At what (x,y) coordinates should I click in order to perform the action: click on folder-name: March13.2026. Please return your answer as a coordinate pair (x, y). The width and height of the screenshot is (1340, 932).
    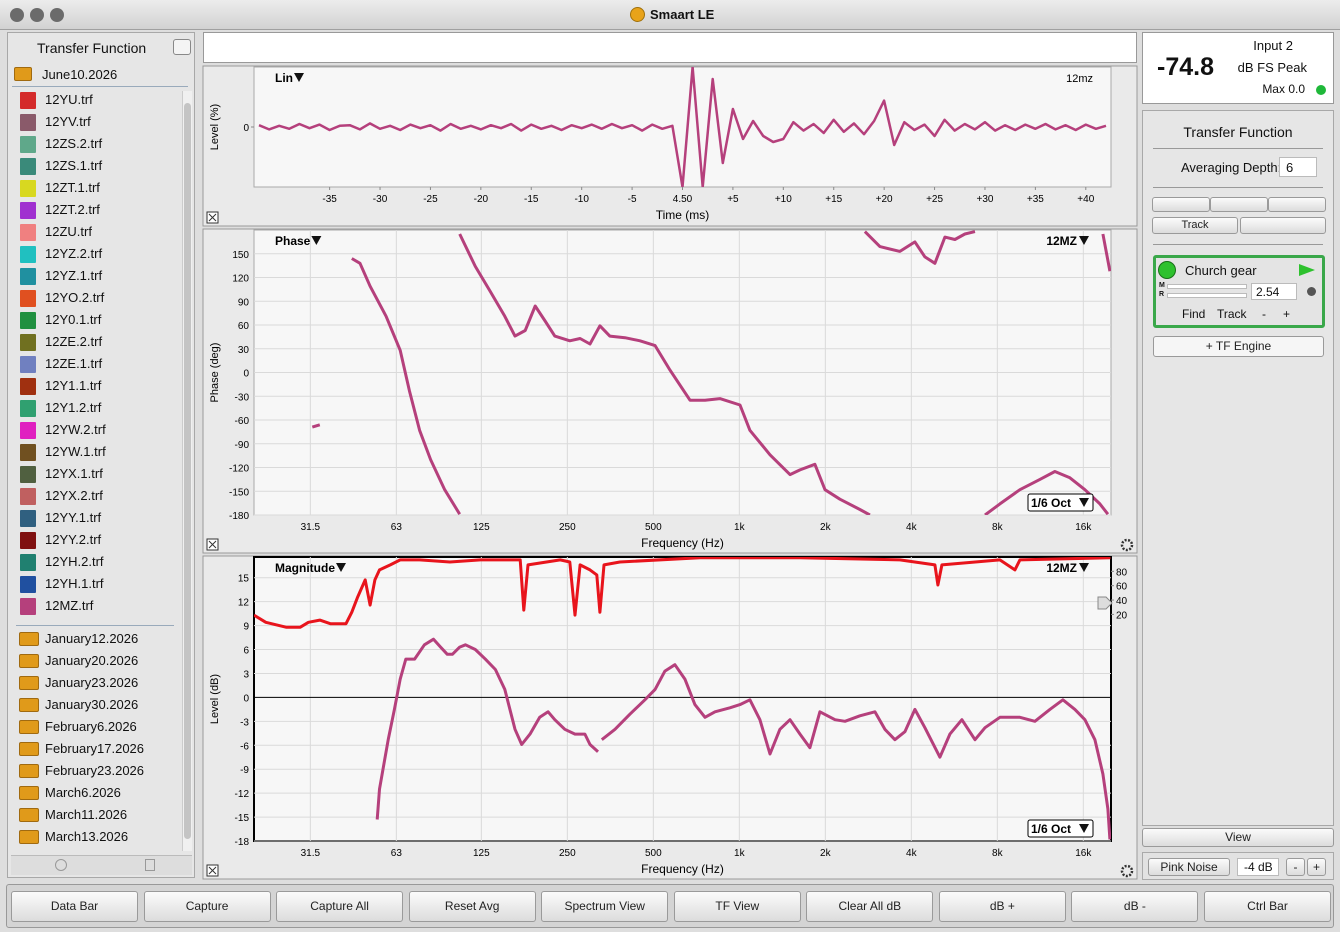
    Looking at the image, I should click on (87, 836).